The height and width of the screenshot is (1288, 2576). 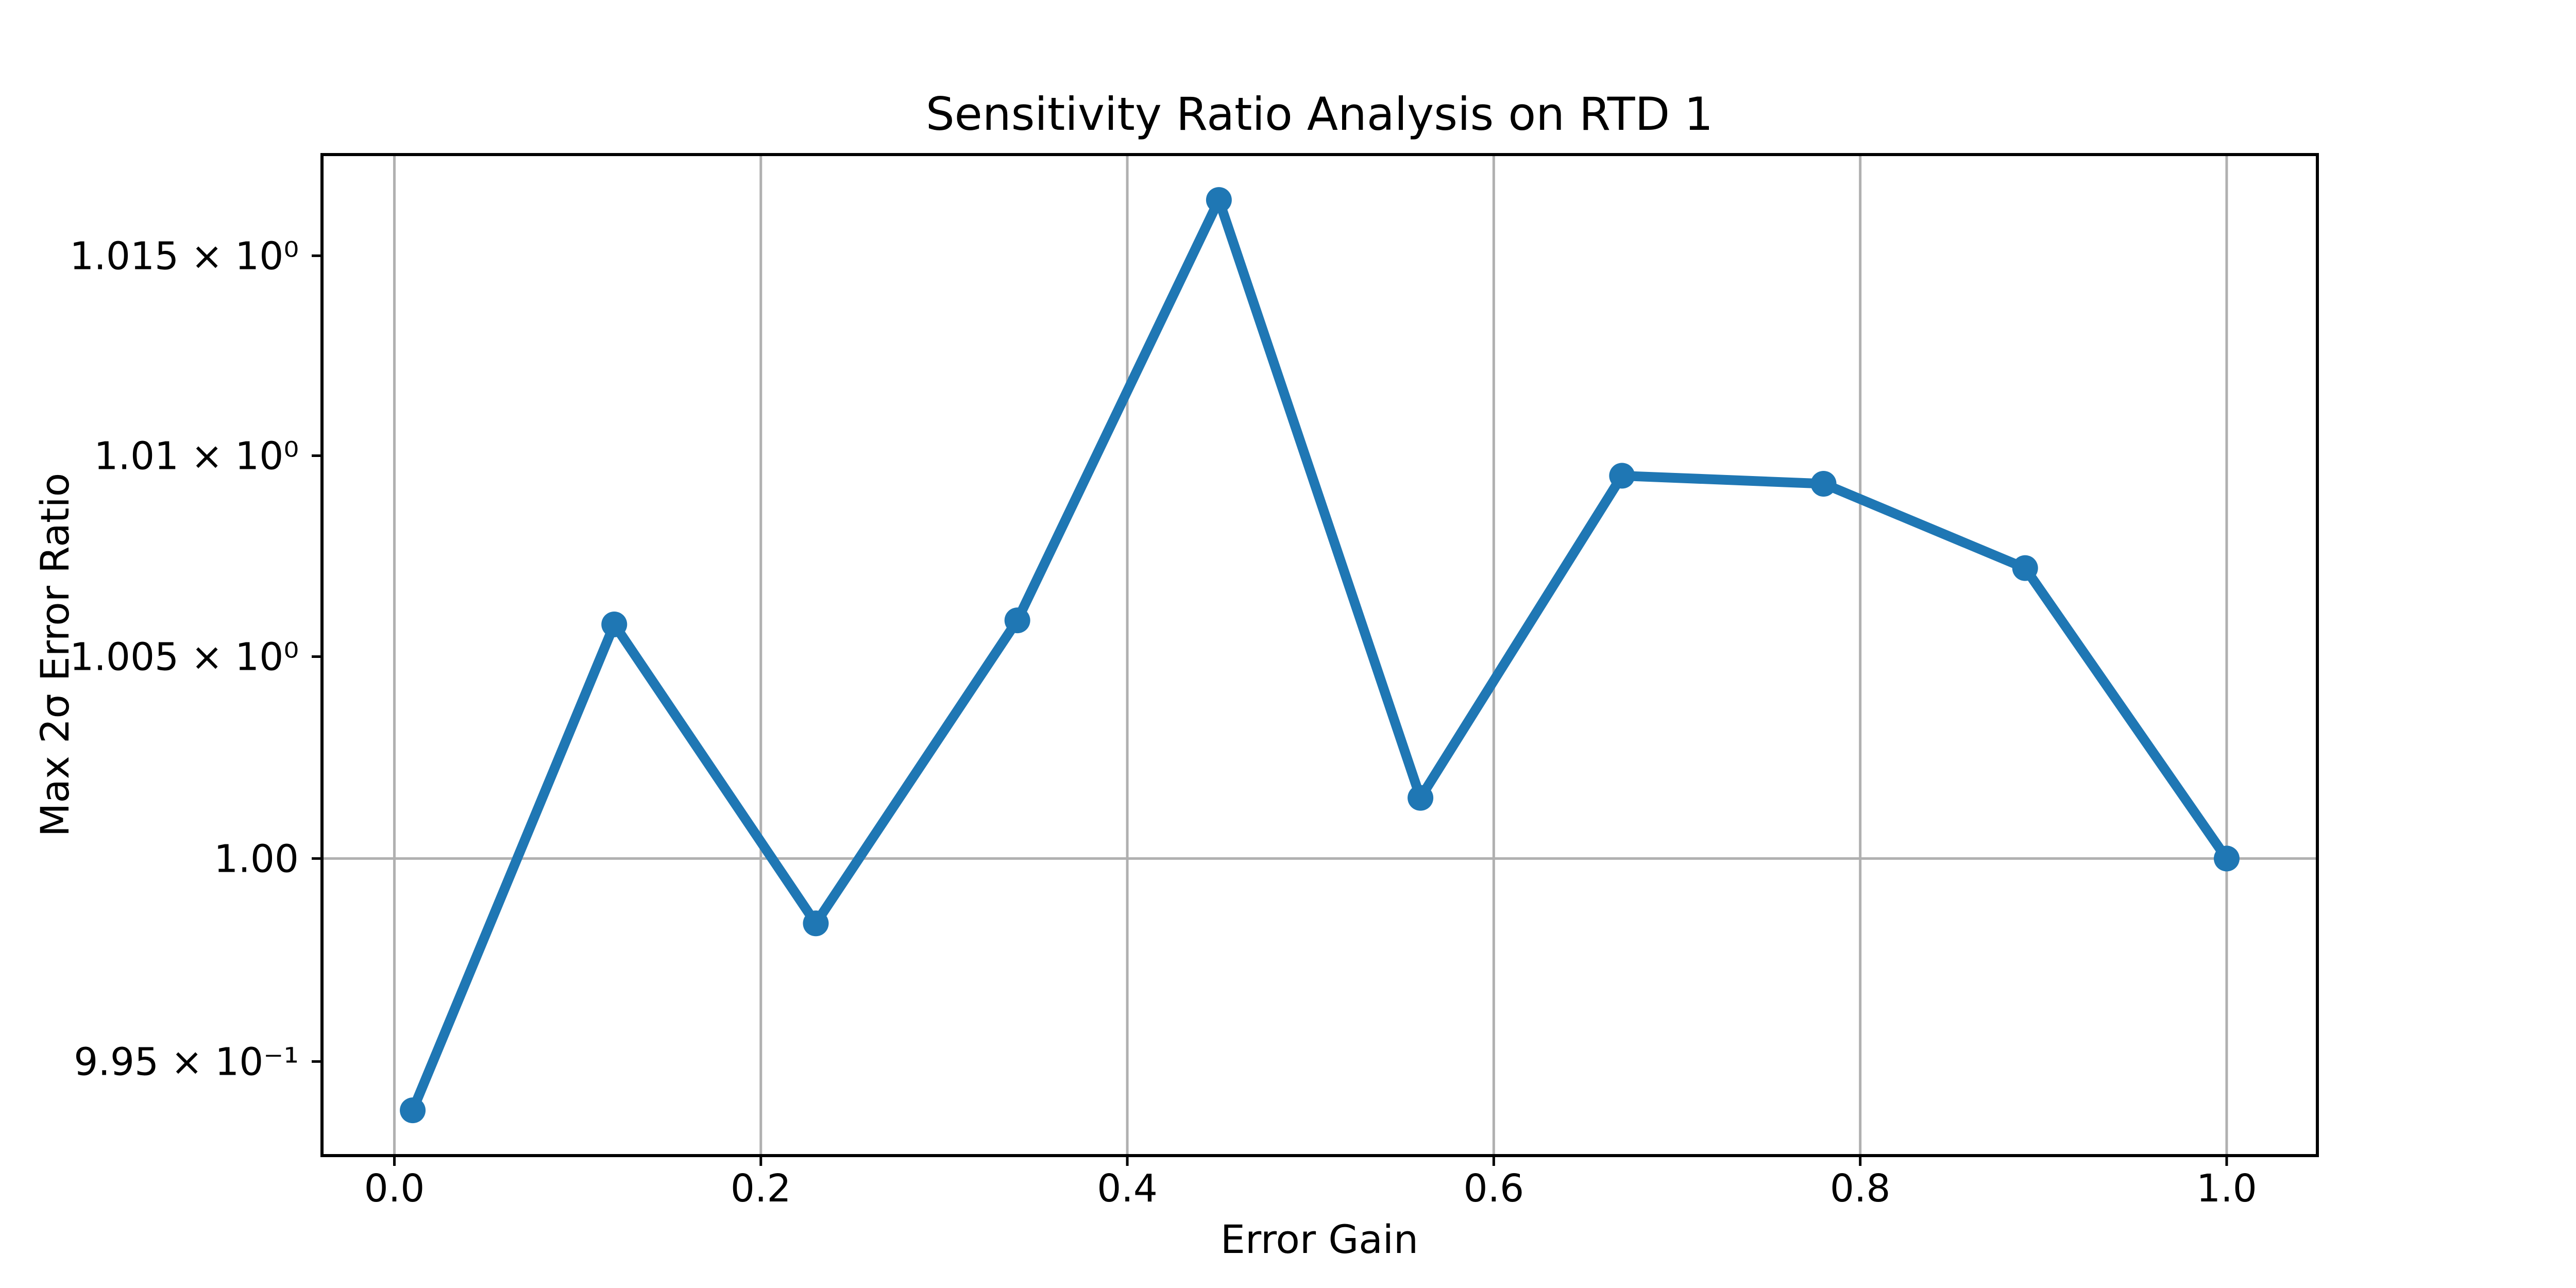 I want to click on y-axis-label: Max 2σ Error Ratio, so click(x=55, y=655).